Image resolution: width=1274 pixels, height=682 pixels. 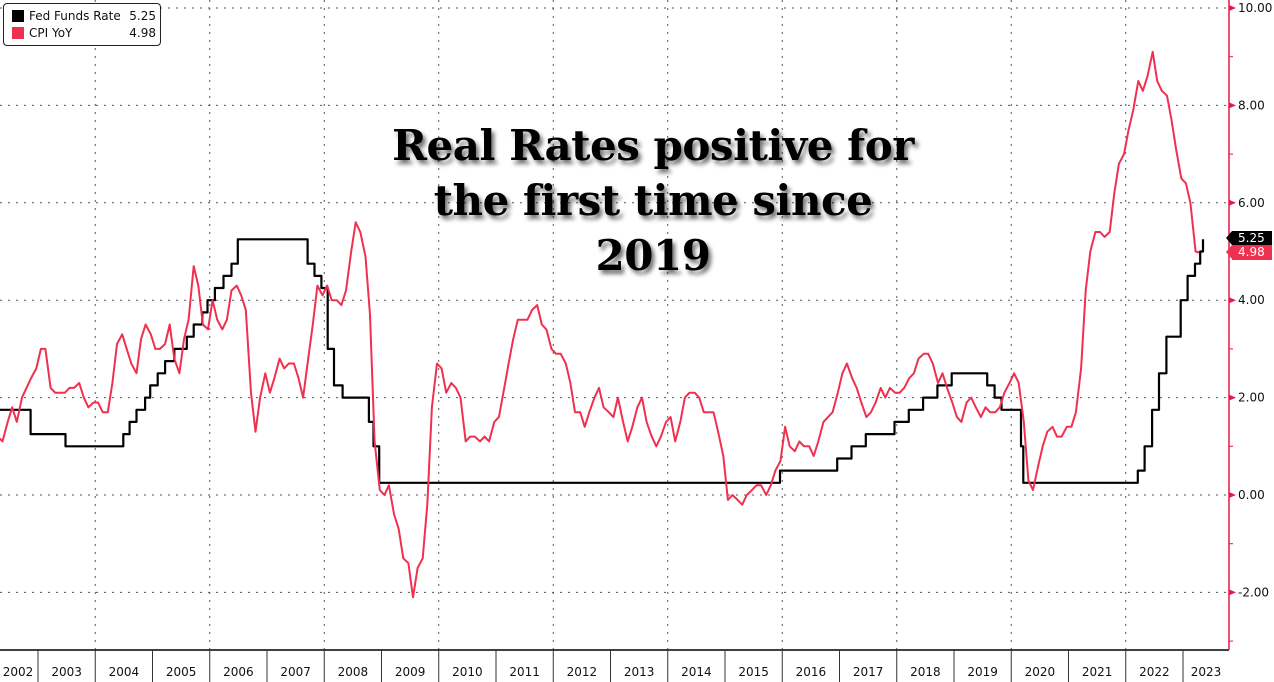 What do you see at coordinates (868, 672) in the screenshot?
I see `x-tick-label: 2017` at bounding box center [868, 672].